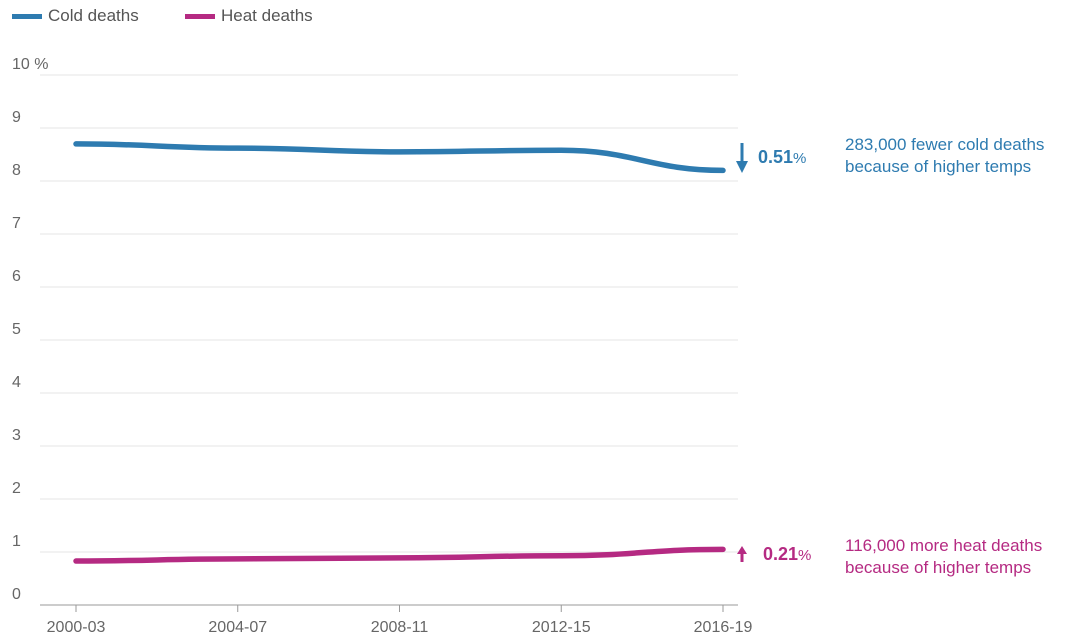  I want to click on up-arrow-head-icon, so click(742, 550).